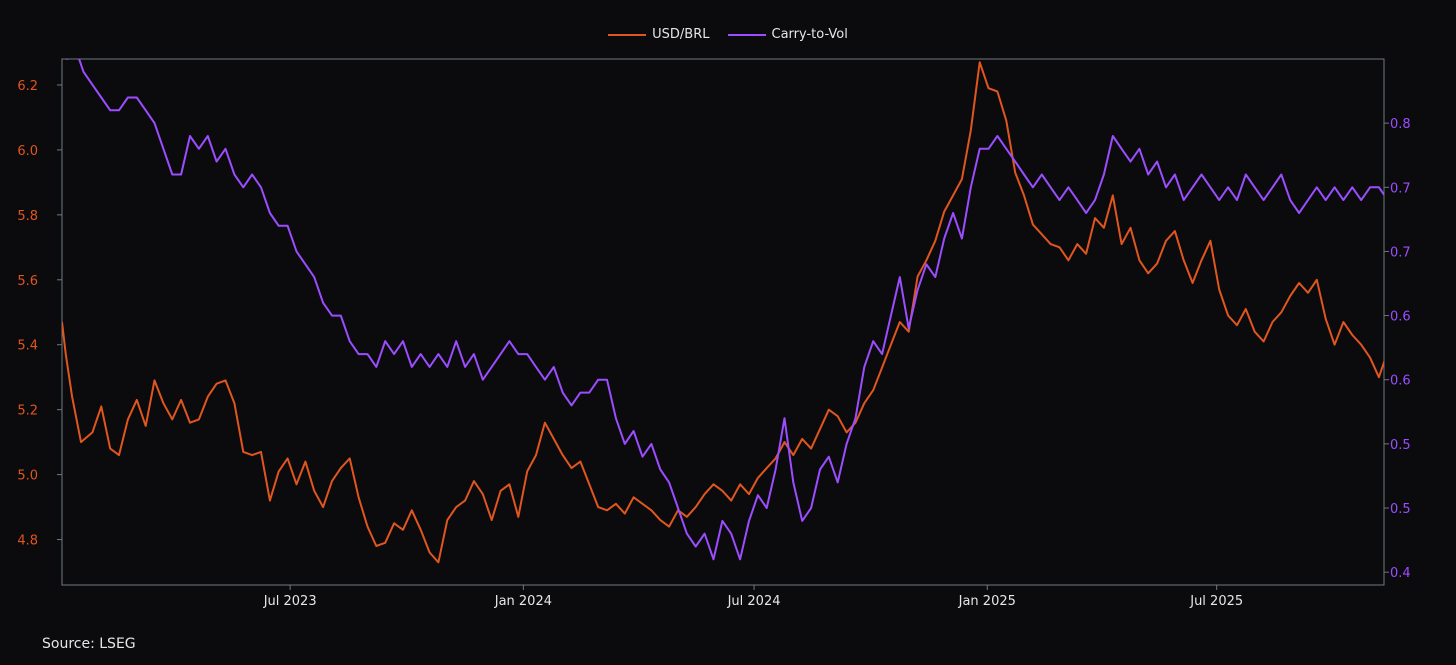  What do you see at coordinates (27, 476) in the screenshot?
I see `y-left-tick-label: 5.0` at bounding box center [27, 476].